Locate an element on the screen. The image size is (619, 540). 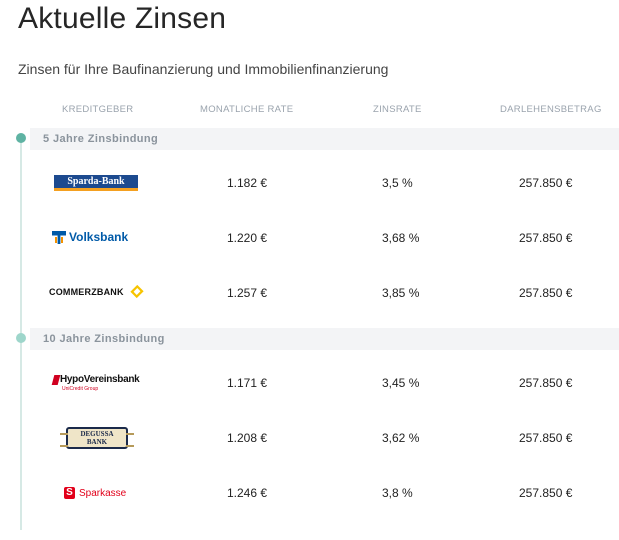
sparda-bank-logo: Sparda-Bank is located at coordinates (96, 183).